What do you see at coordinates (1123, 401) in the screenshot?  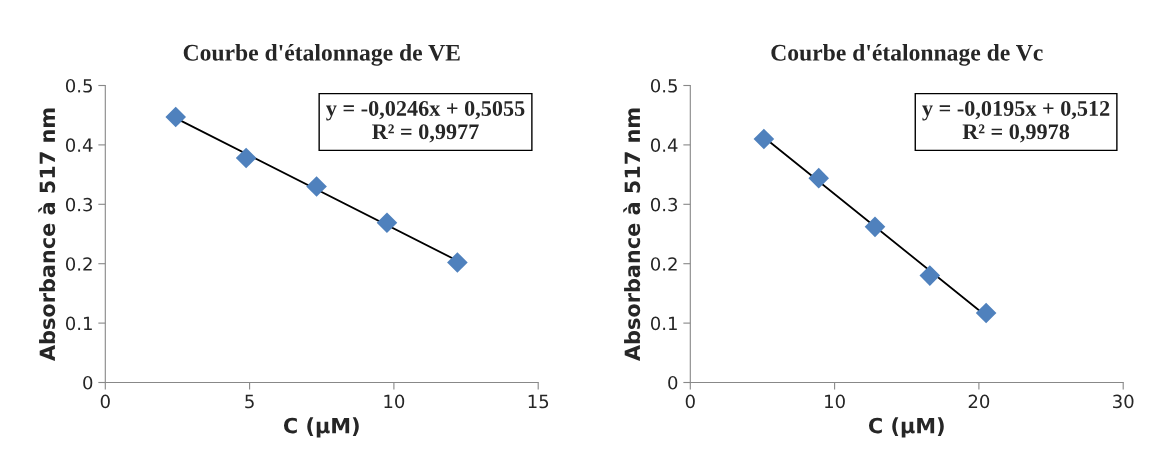 I see `x-tick-label: 30` at bounding box center [1123, 401].